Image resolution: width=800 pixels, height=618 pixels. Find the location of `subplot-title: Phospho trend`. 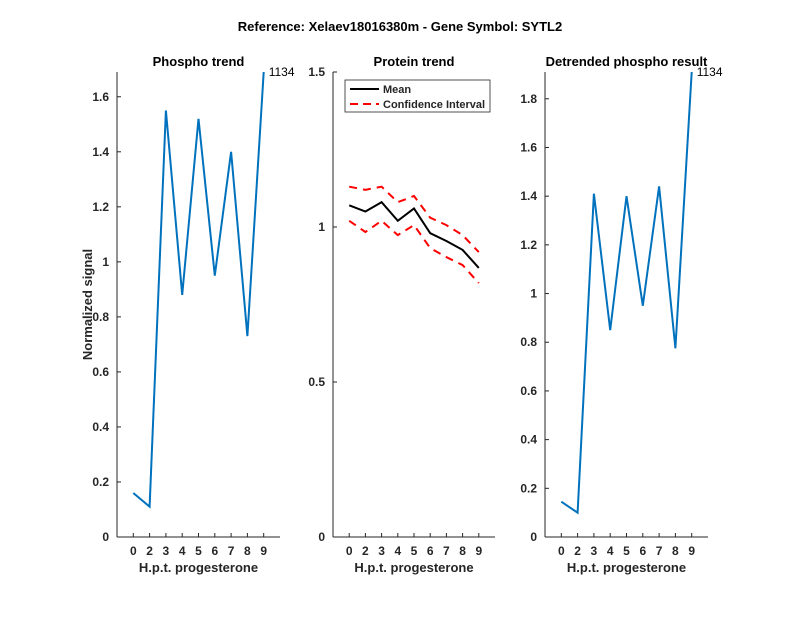

subplot-title: Phospho trend is located at coordinates (199, 61).